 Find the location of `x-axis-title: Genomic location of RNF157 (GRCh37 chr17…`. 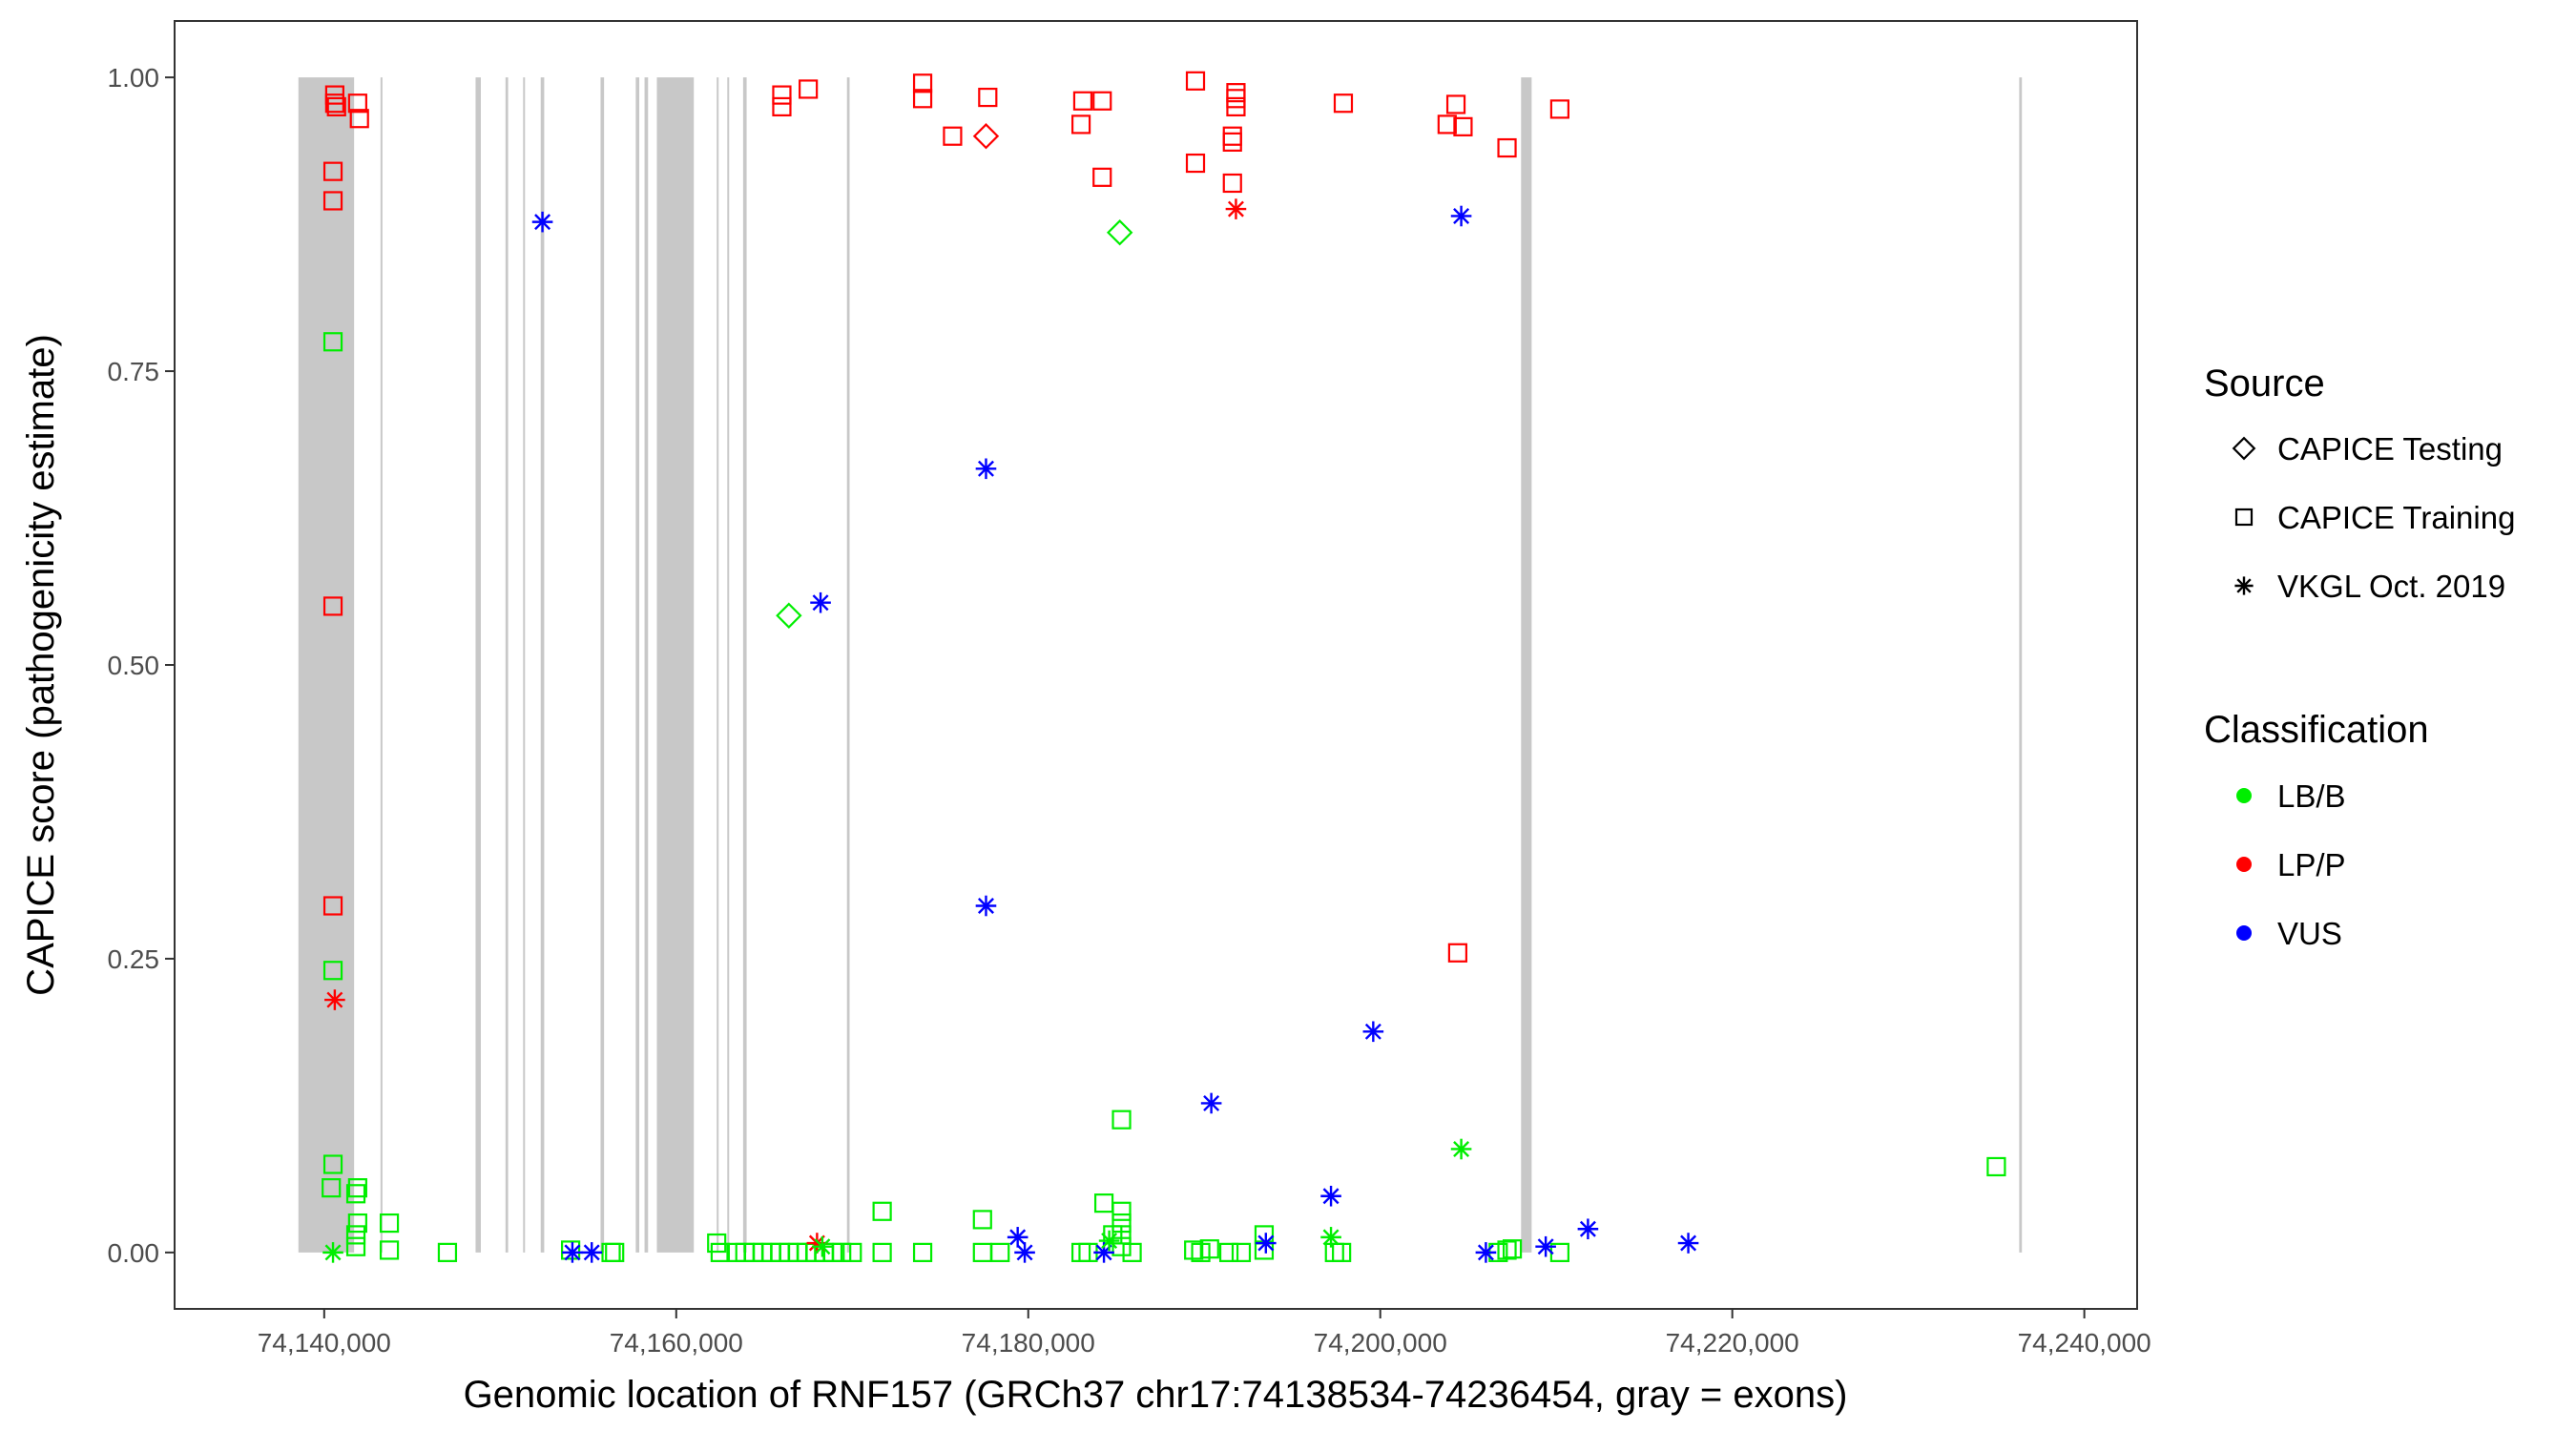

x-axis-title: Genomic location of RNF157 (GRCh37 chr17… is located at coordinates (1156, 1395).